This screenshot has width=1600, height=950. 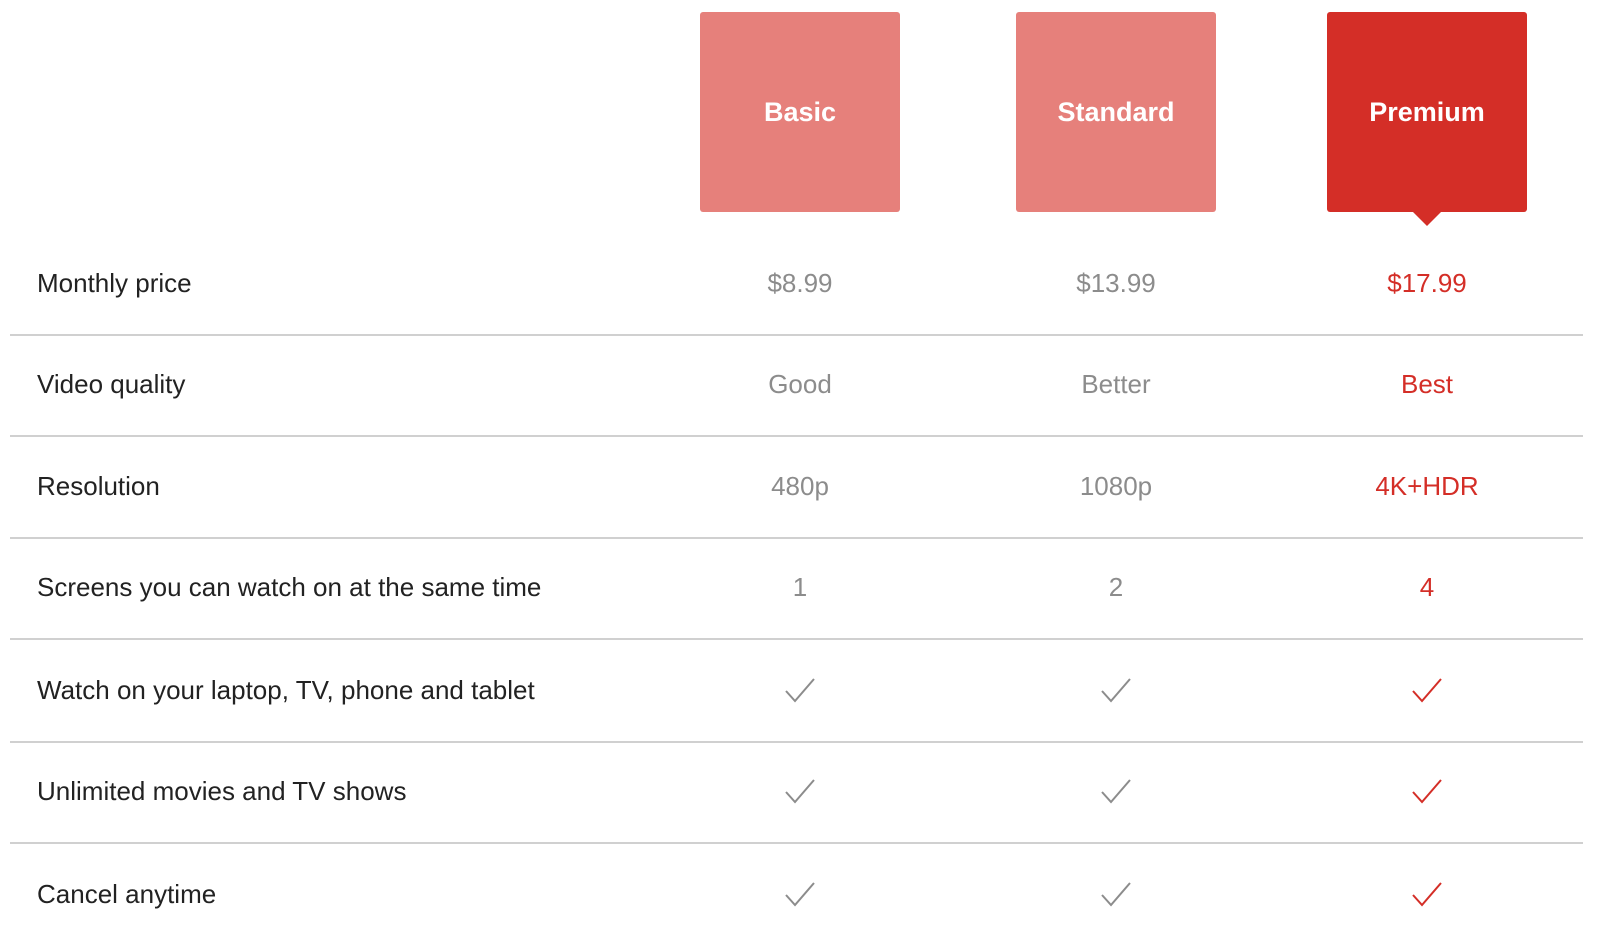 What do you see at coordinates (127, 893) in the screenshot?
I see `row-label: Cancel anytime` at bounding box center [127, 893].